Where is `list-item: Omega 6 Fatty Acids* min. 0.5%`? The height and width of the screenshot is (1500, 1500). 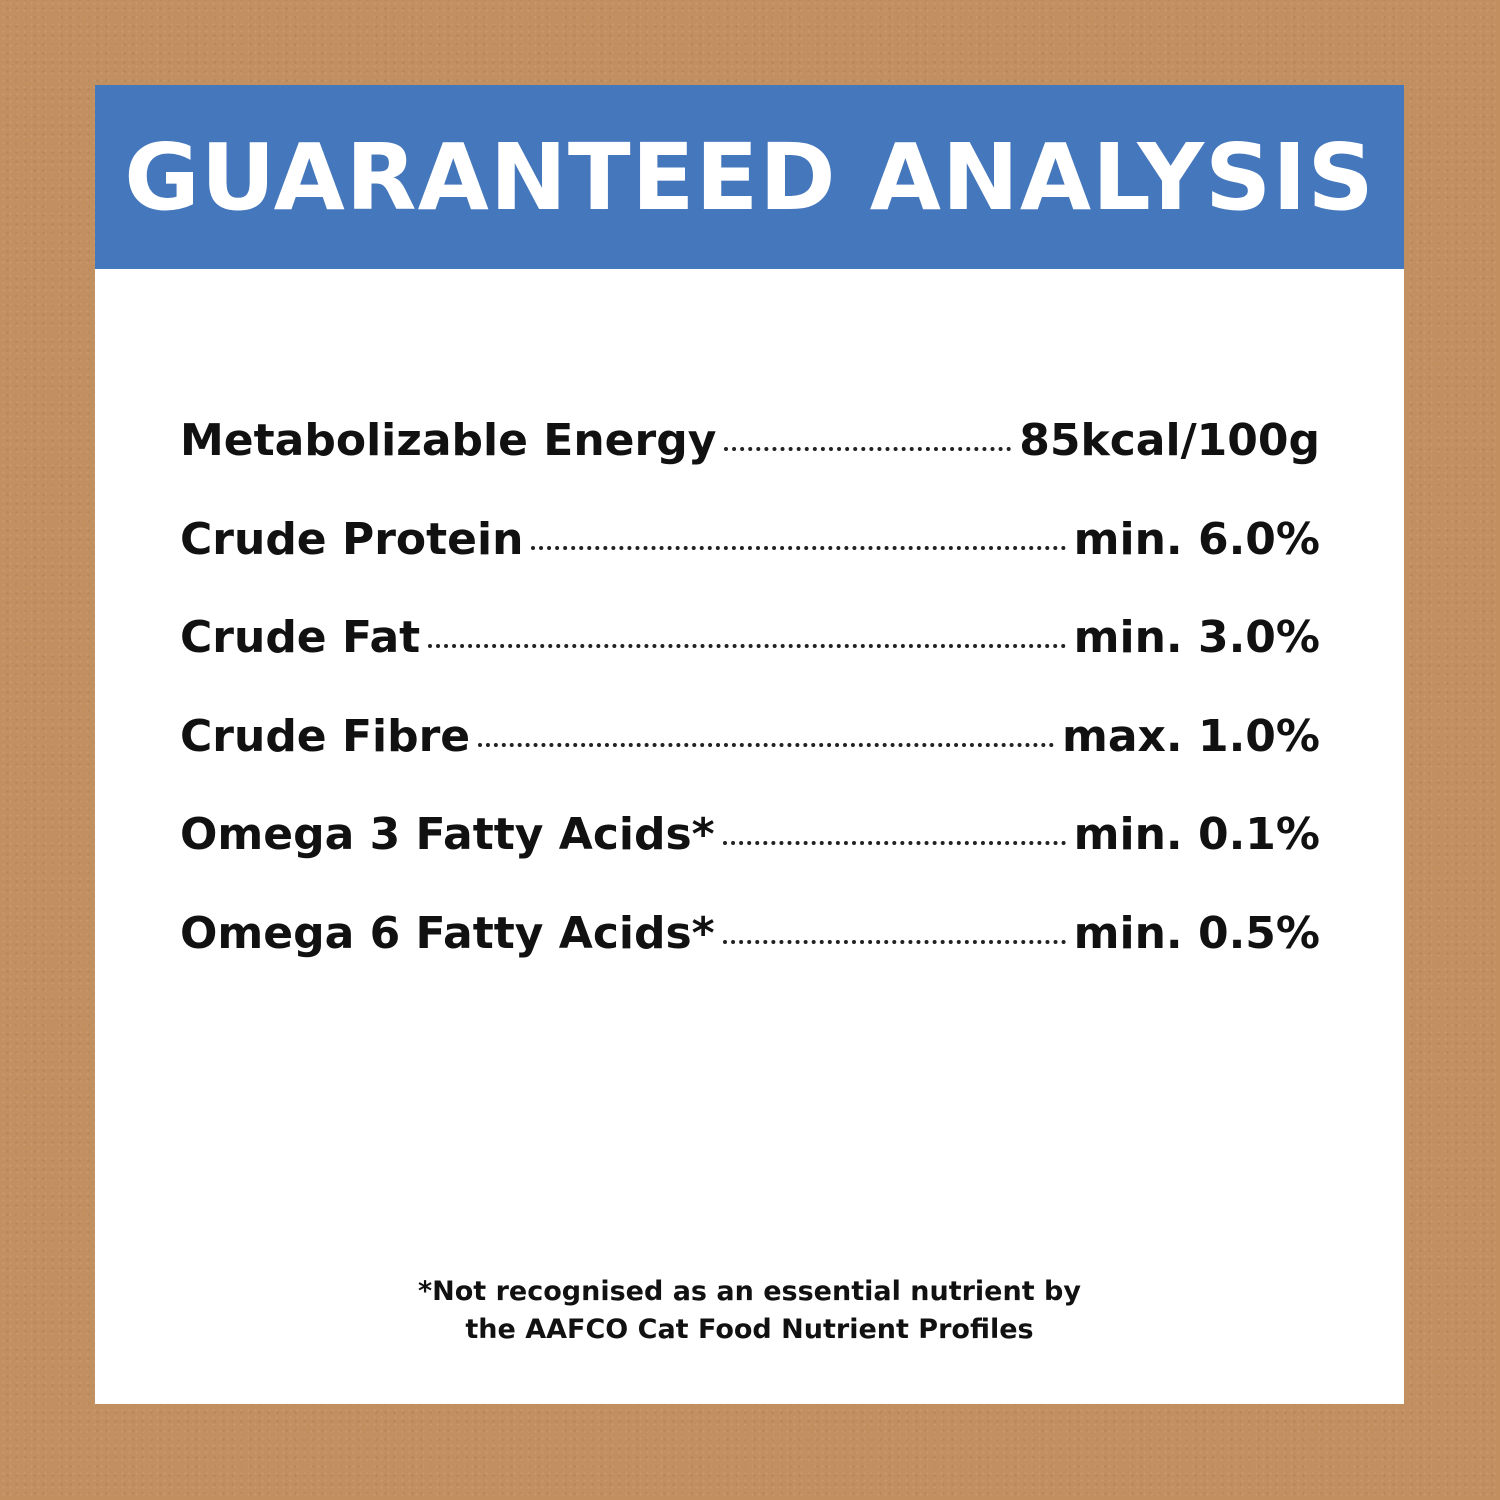
list-item: Omega 6 Fatty Acids* min. 0.5% is located at coordinates (750, 957).